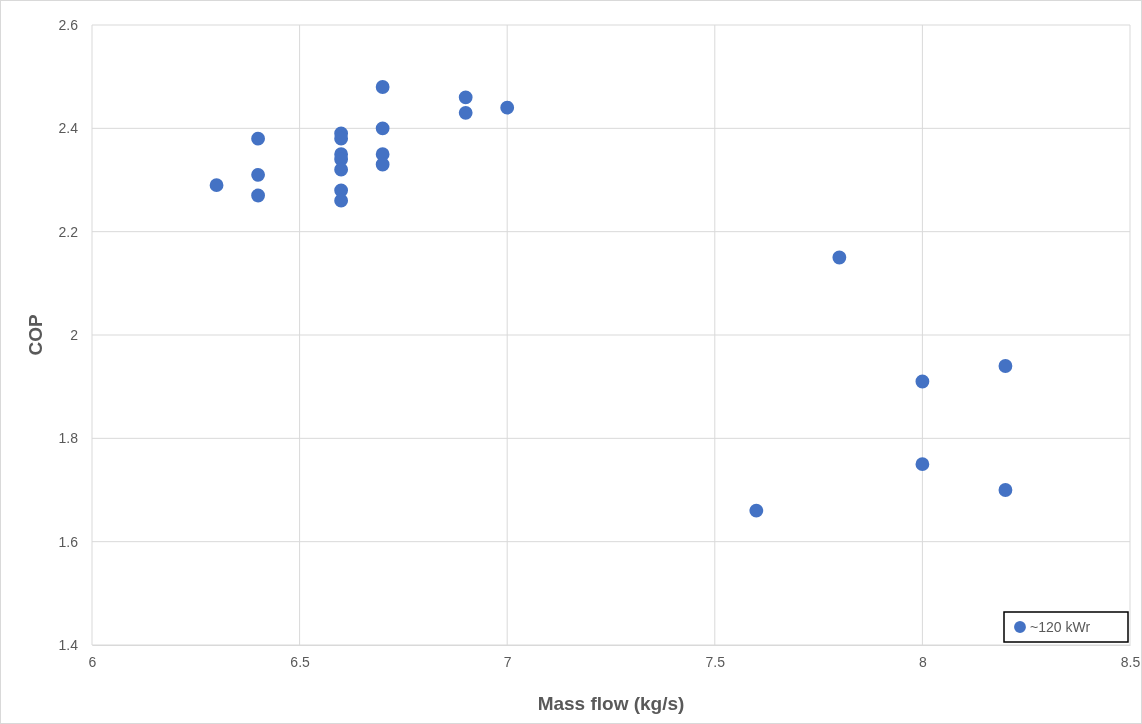 Image resolution: width=1142 pixels, height=724 pixels. I want to click on y-tick-label: 2, so click(74, 334).